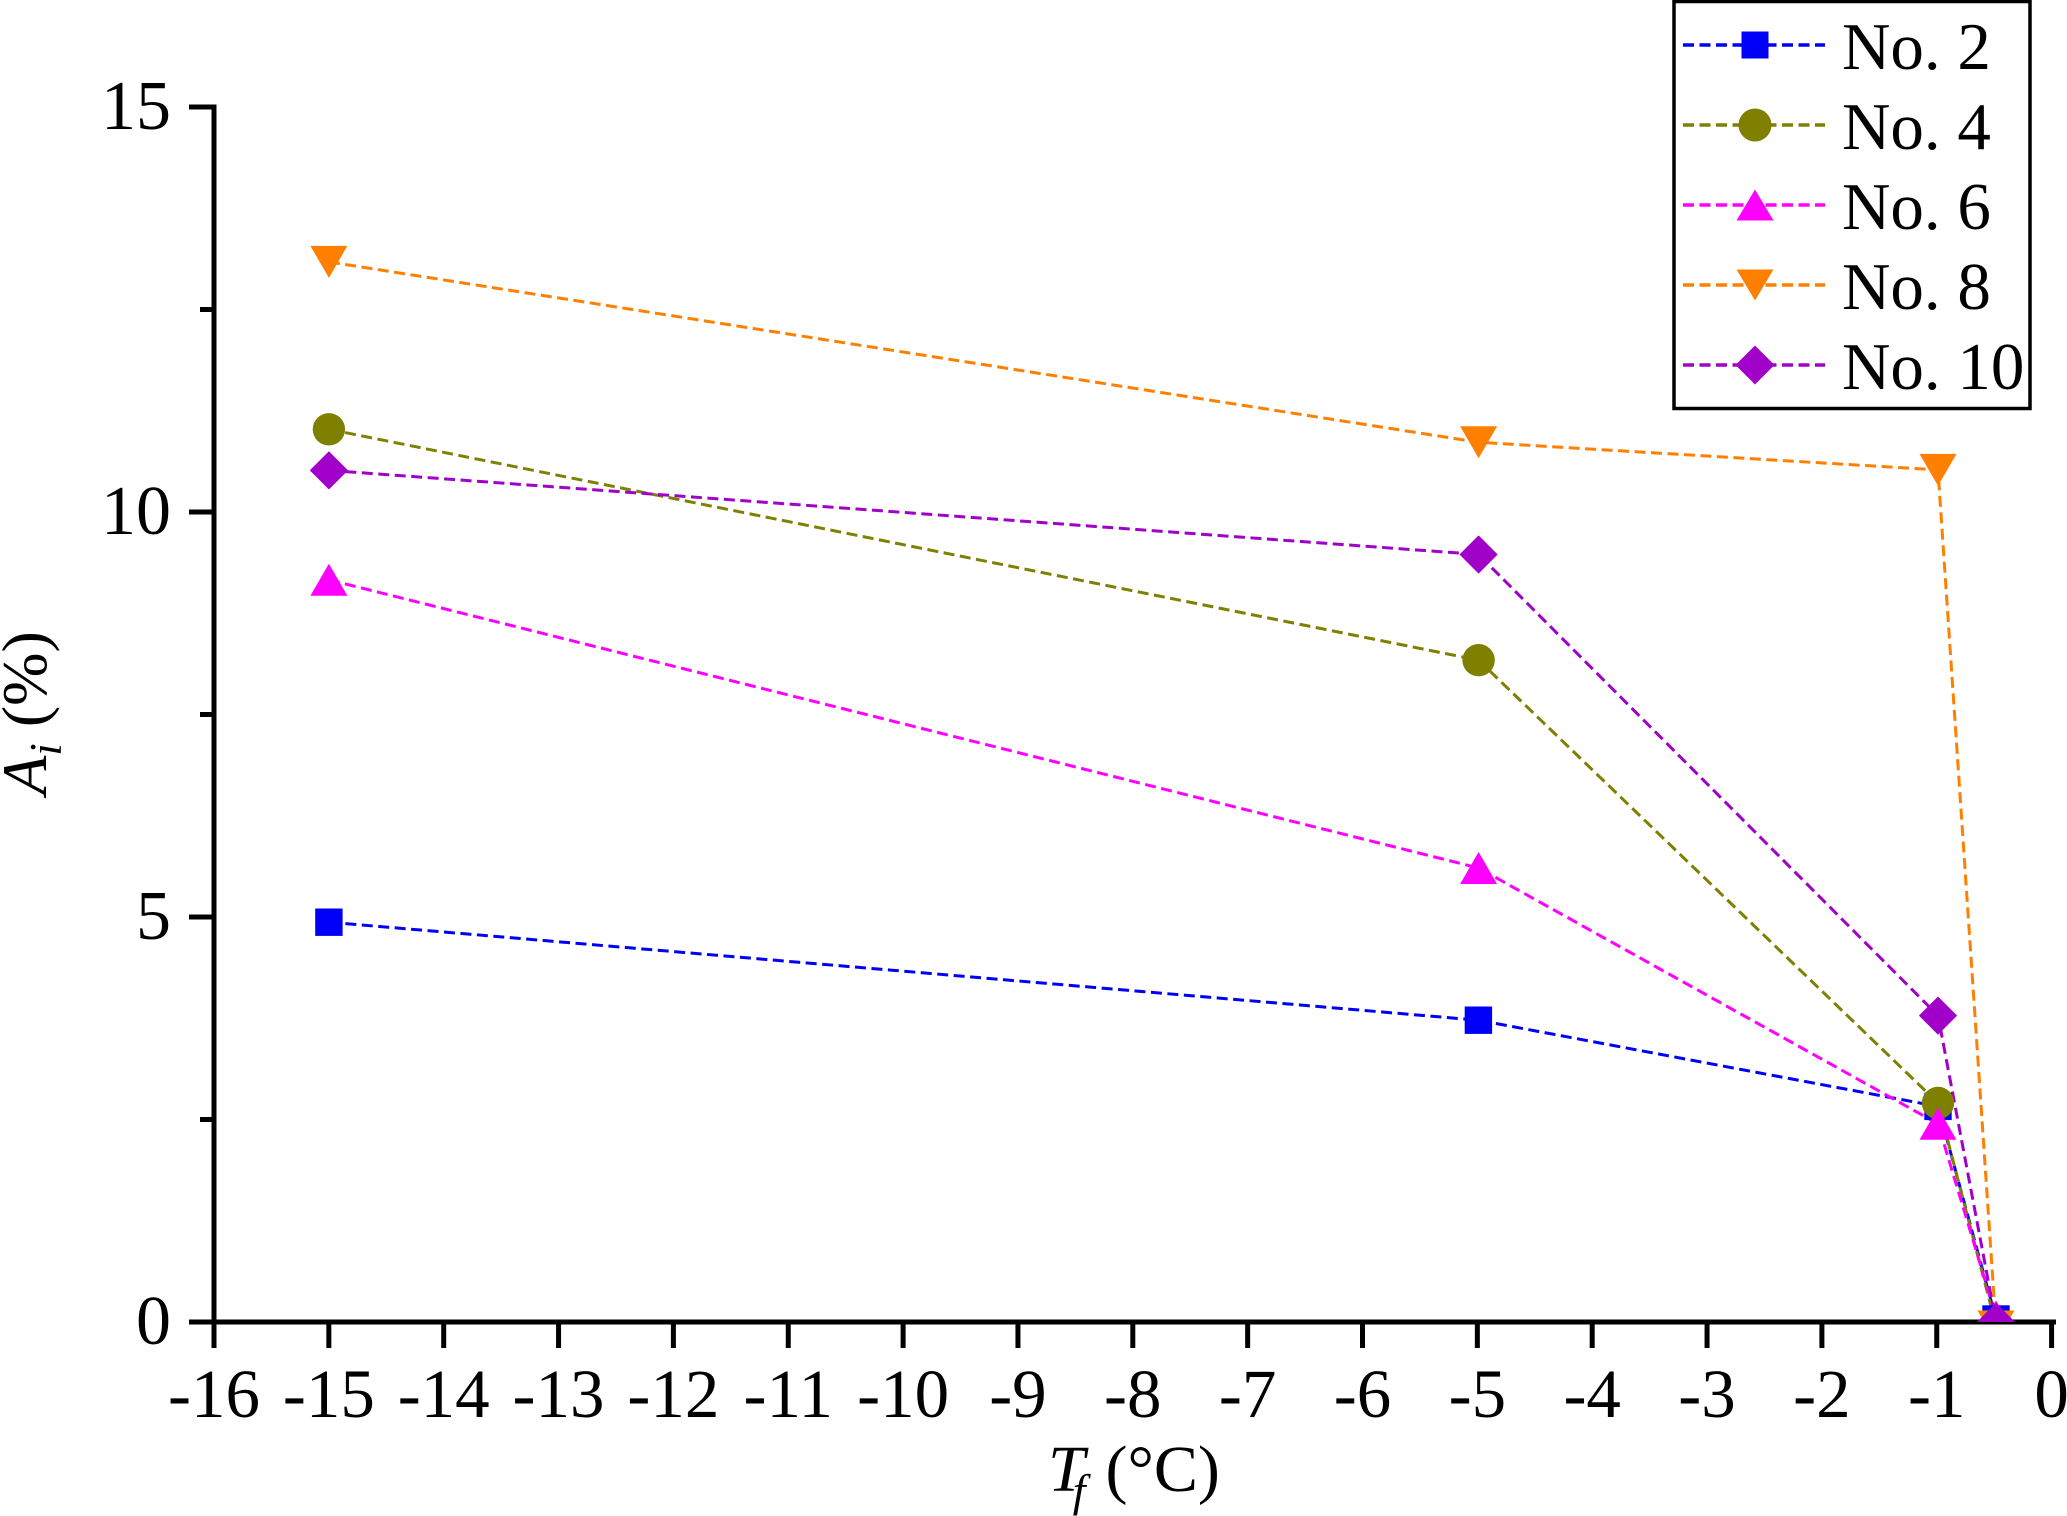  What do you see at coordinates (136, 106) in the screenshot?
I see `svg-text: 15` at bounding box center [136, 106].